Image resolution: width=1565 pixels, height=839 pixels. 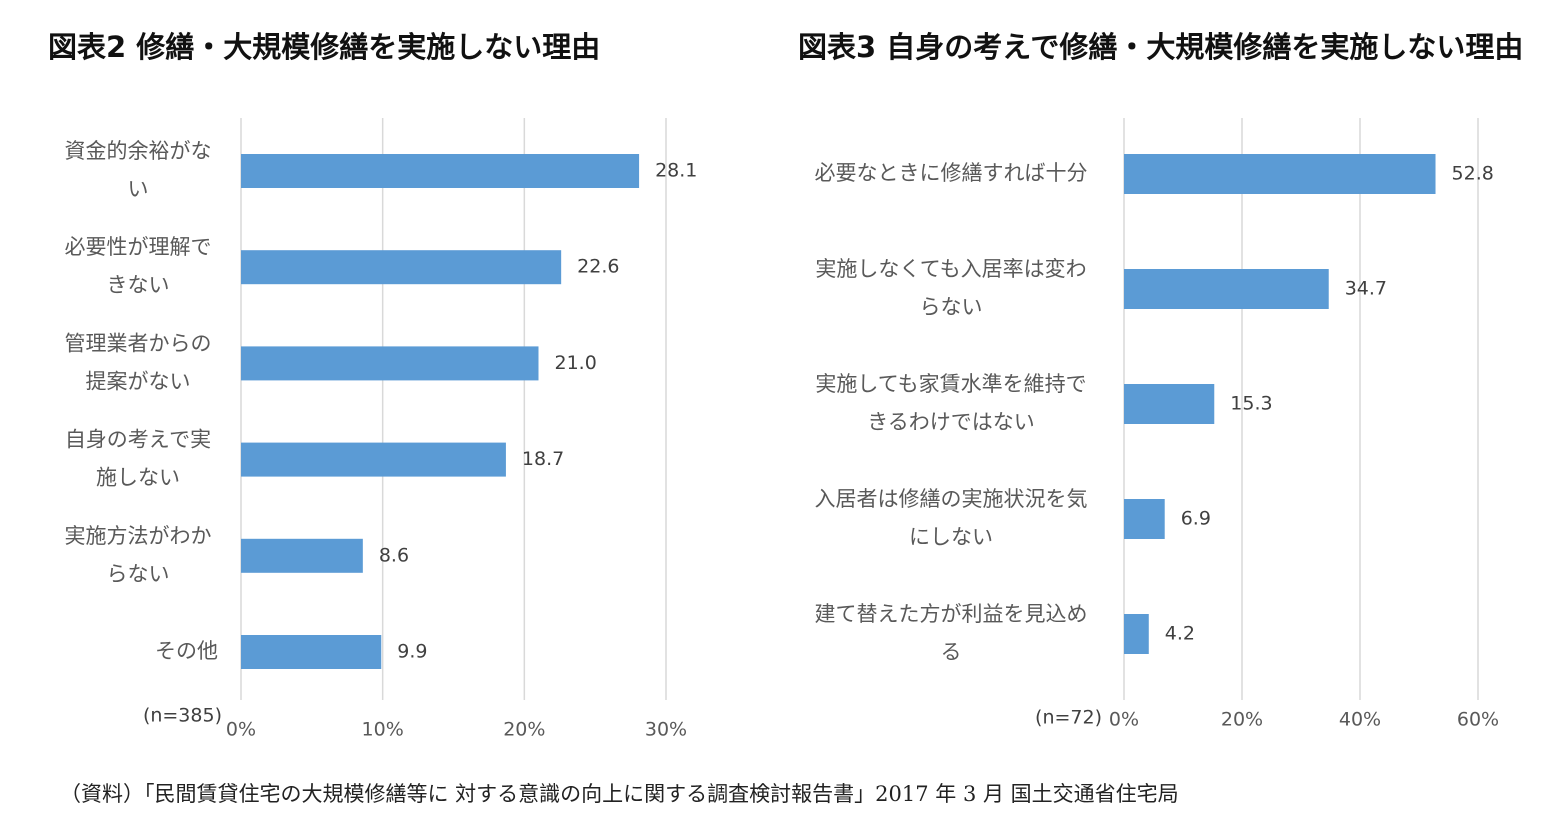 What do you see at coordinates (383, 730) in the screenshot?
I see `x-tick-label: 10%` at bounding box center [383, 730].